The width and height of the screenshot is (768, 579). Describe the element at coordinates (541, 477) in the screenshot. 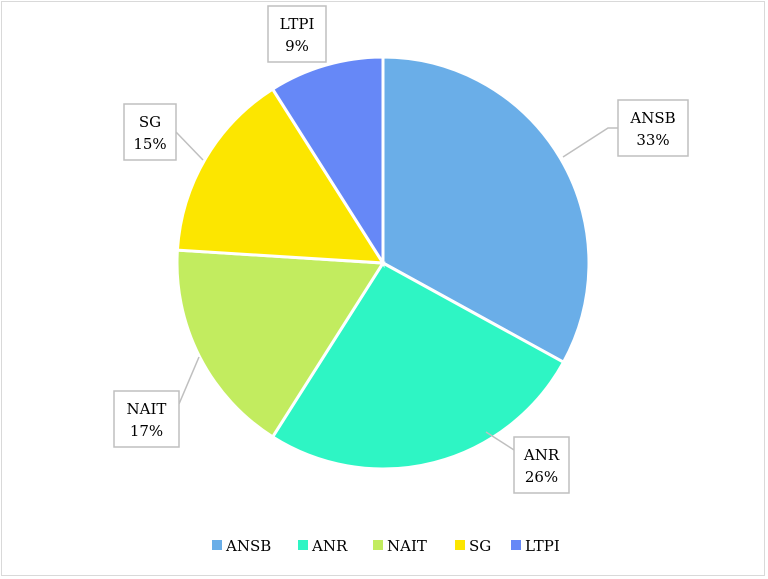

I see `data-label-value: 26%` at that location.